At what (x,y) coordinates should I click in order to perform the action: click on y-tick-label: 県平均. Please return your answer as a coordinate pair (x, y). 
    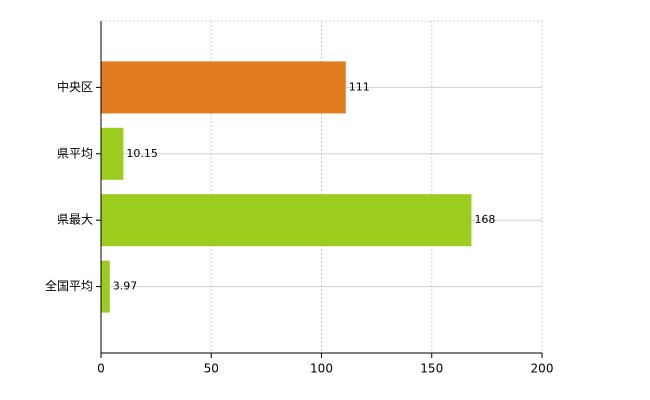
    Looking at the image, I should click on (75, 153).